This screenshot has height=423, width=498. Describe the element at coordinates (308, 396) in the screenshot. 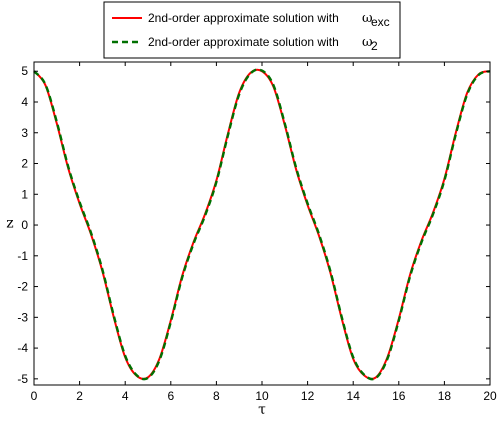

I see `x-tick-label: 12` at that location.